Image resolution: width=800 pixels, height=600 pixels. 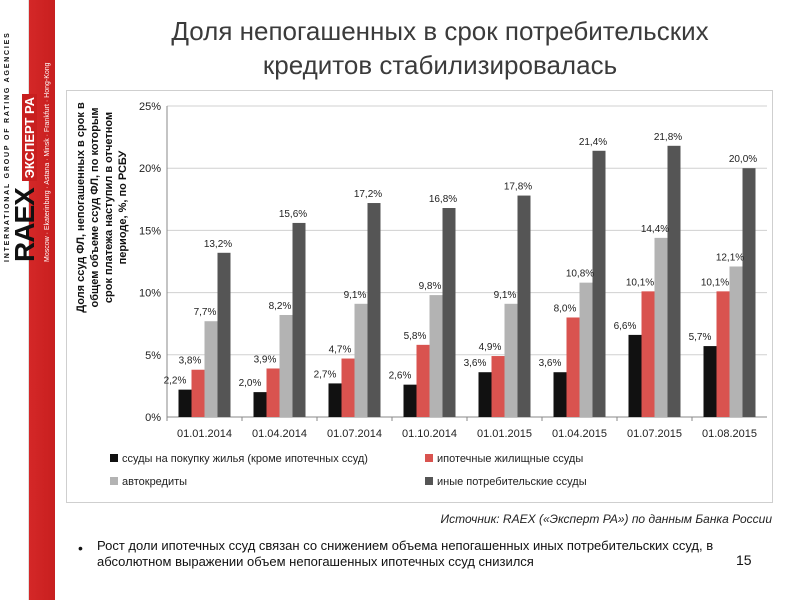 I want to click on data-label: 2,2%, so click(x=175, y=381).